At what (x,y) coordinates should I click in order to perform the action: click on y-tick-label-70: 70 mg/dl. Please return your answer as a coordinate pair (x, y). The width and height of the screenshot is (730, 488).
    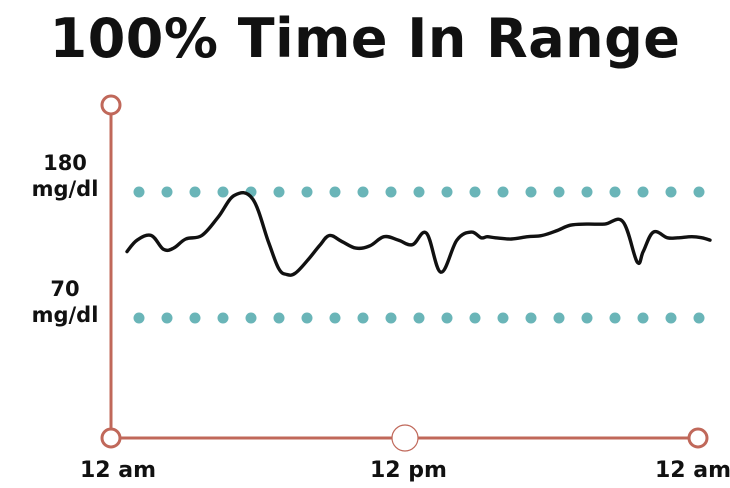
    Looking at the image, I should click on (65, 302).